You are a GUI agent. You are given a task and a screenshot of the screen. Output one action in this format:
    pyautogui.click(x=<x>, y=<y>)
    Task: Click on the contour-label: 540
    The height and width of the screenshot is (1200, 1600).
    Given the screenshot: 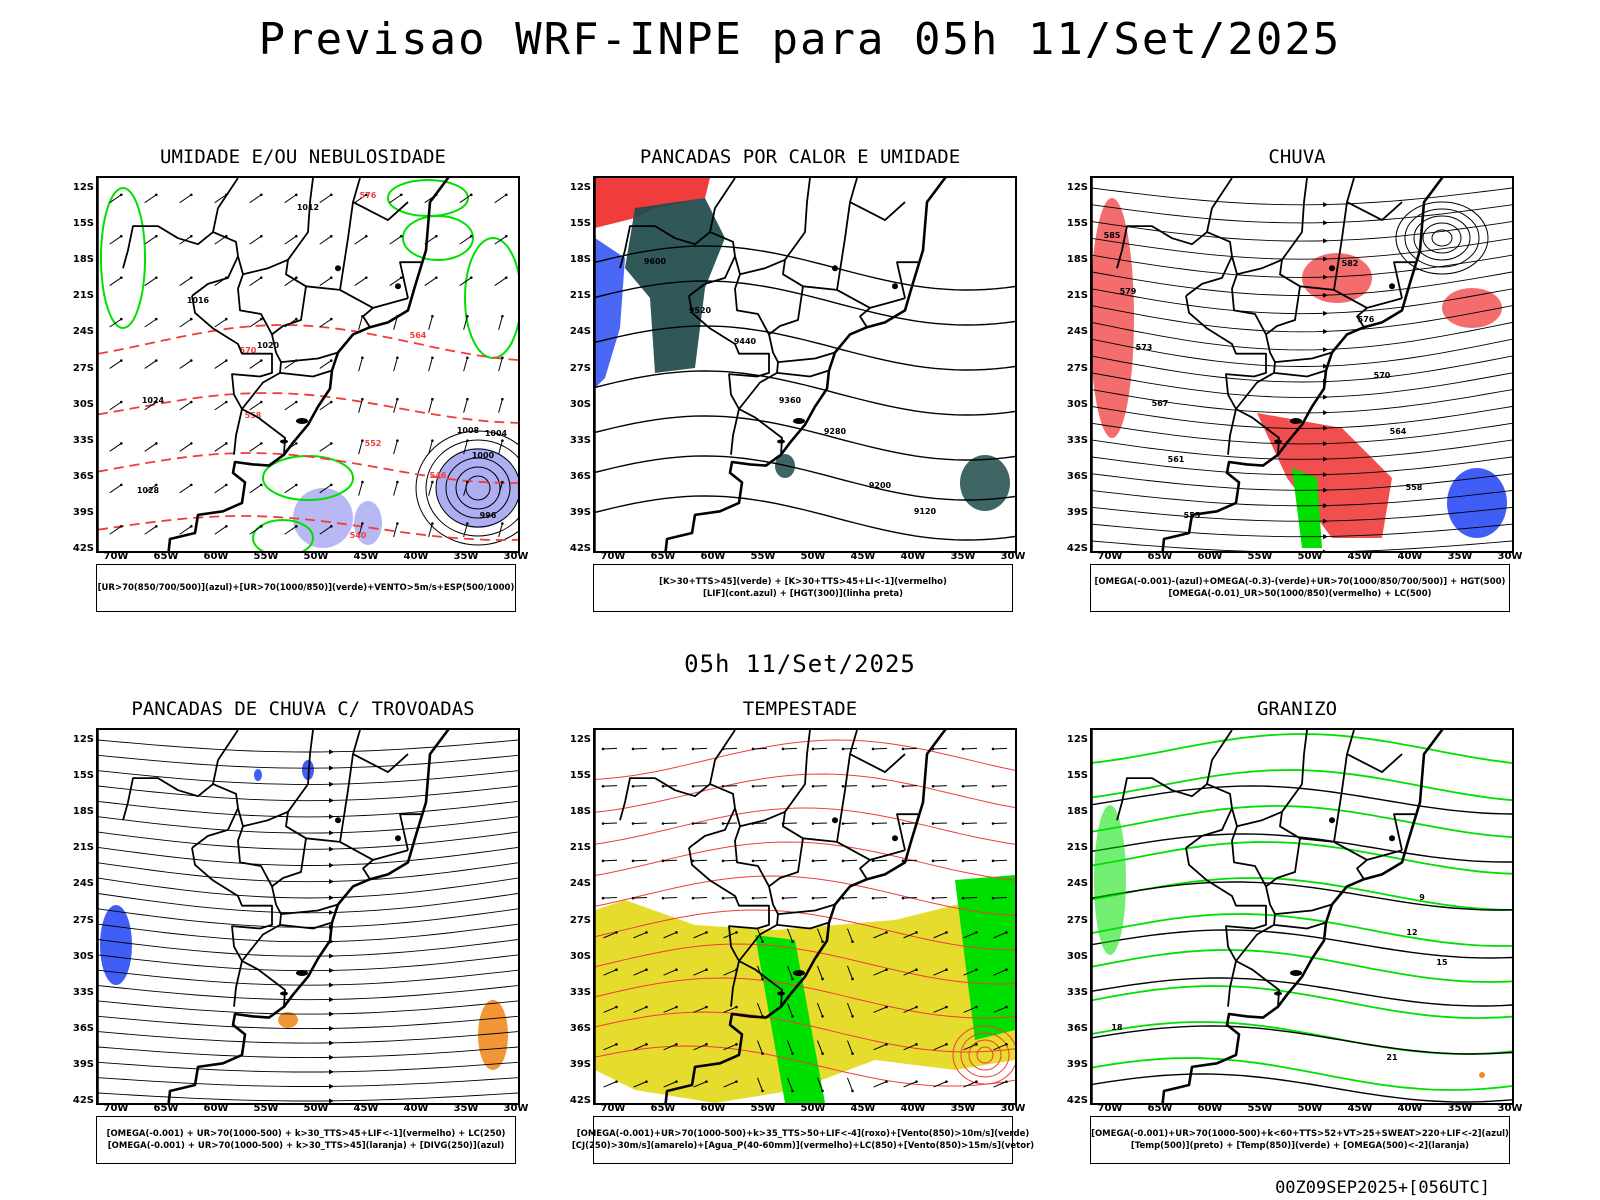 What is the action you would take?
    pyautogui.click(x=358, y=535)
    